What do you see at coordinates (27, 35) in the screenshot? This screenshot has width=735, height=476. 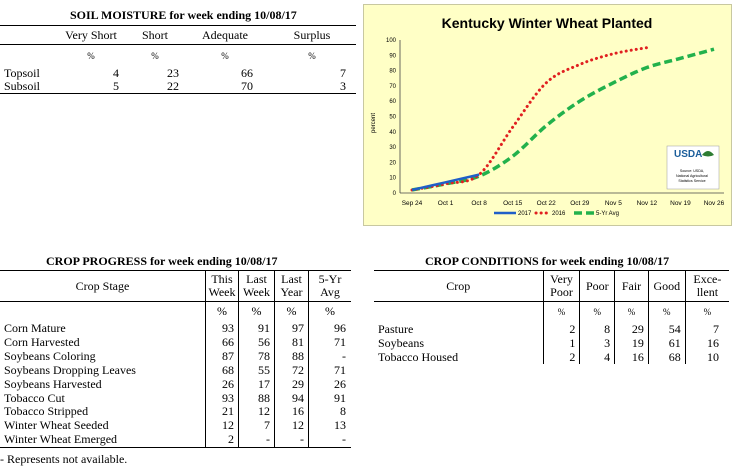 I see `soil-header-blank` at bounding box center [27, 35].